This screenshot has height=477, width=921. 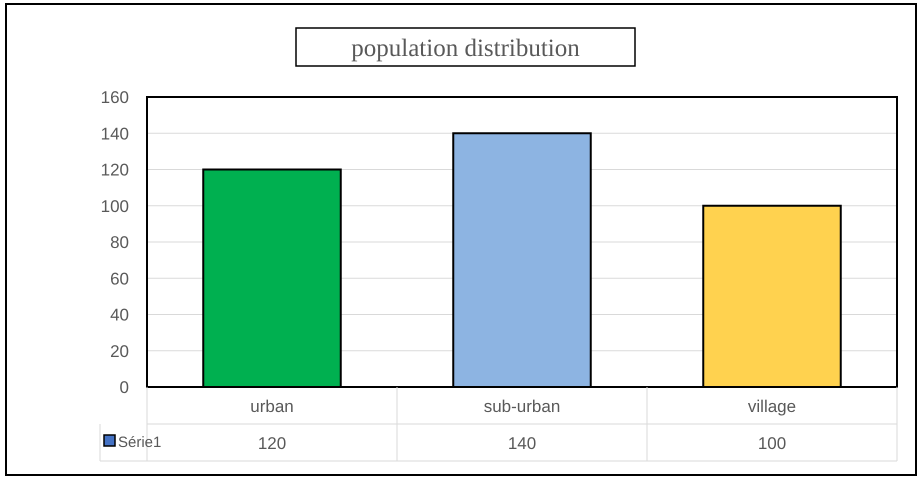 What do you see at coordinates (114, 206) in the screenshot?
I see `y-tick-label: 100` at bounding box center [114, 206].